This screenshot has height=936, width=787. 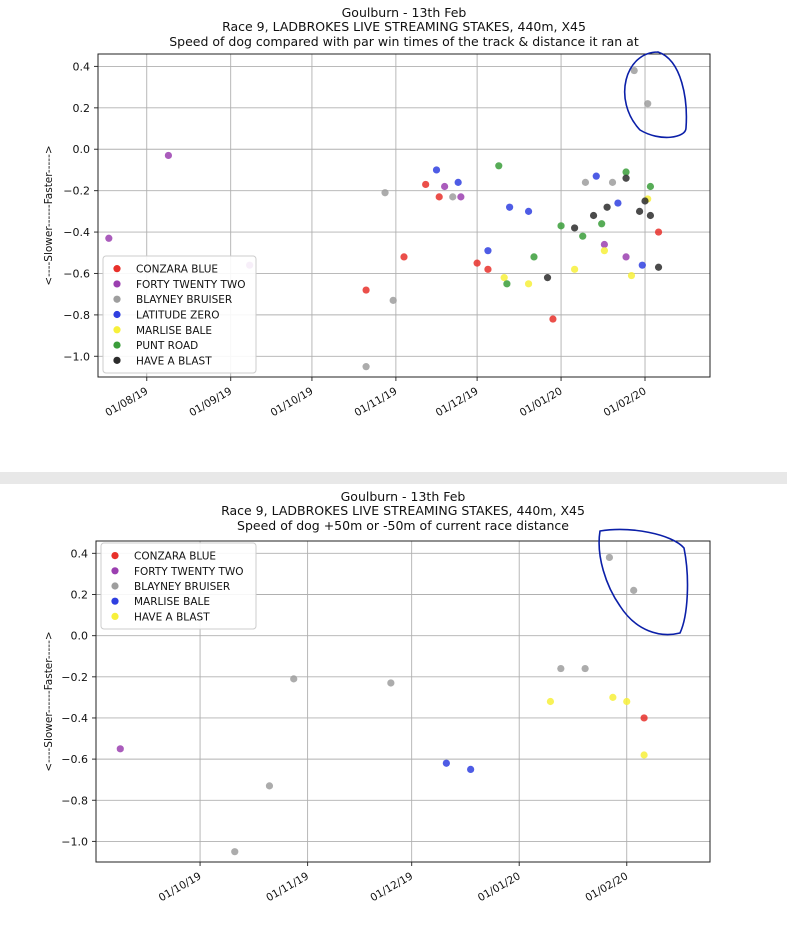 I want to click on y-tick-label: −0.8, so click(x=74, y=800).